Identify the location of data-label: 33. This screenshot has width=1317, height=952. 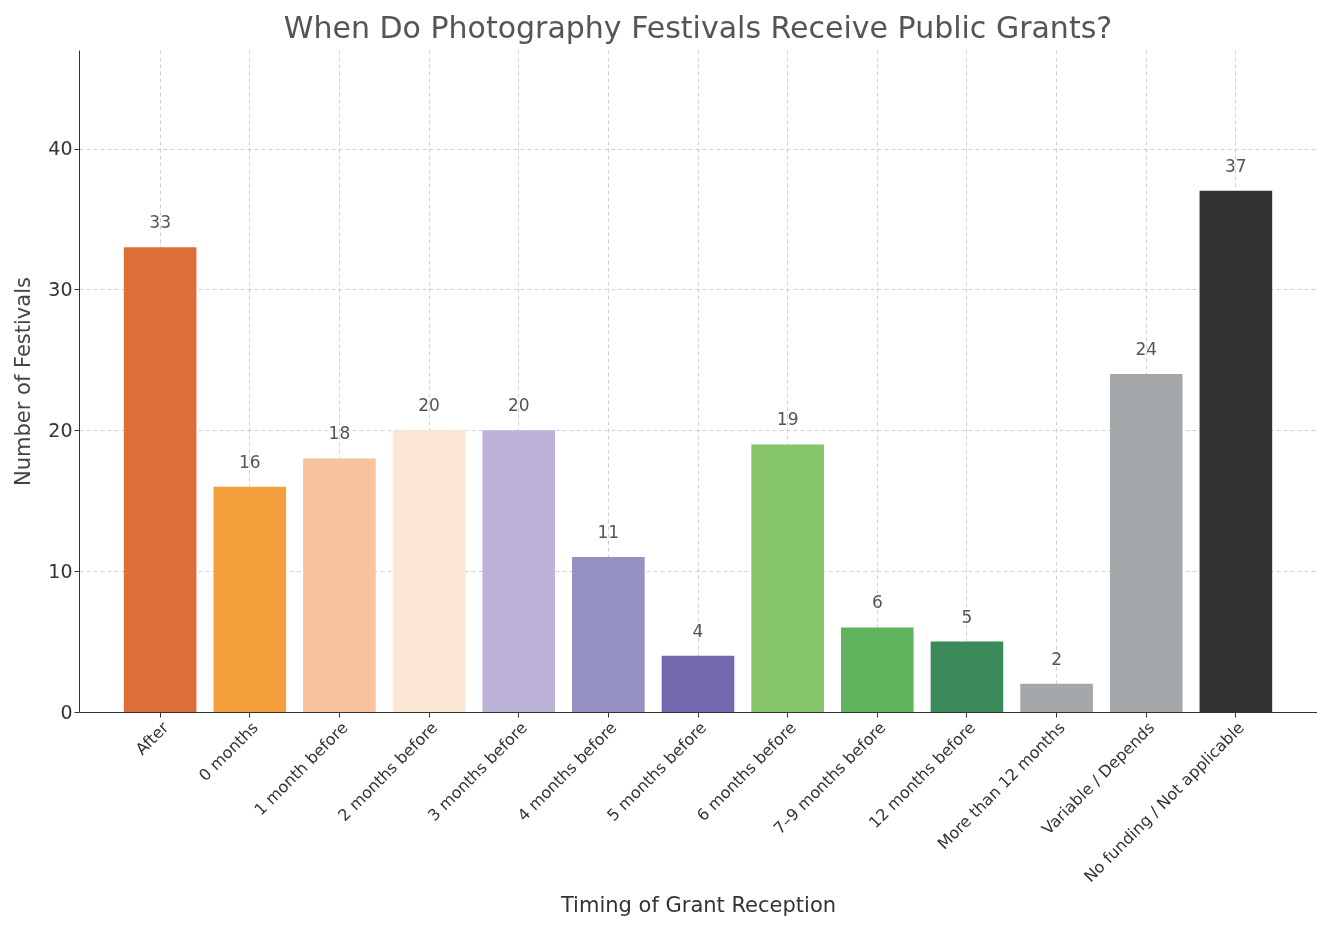
(160, 222).